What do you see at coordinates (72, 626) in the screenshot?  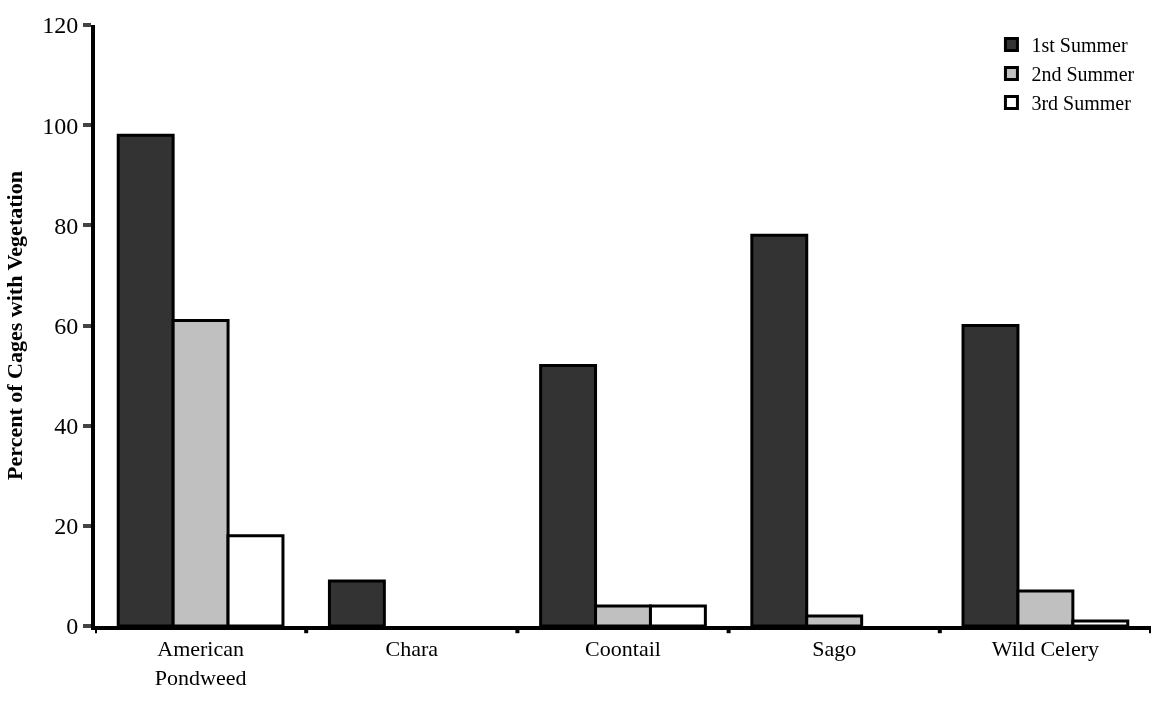 I see `y-tick-label: 0` at bounding box center [72, 626].